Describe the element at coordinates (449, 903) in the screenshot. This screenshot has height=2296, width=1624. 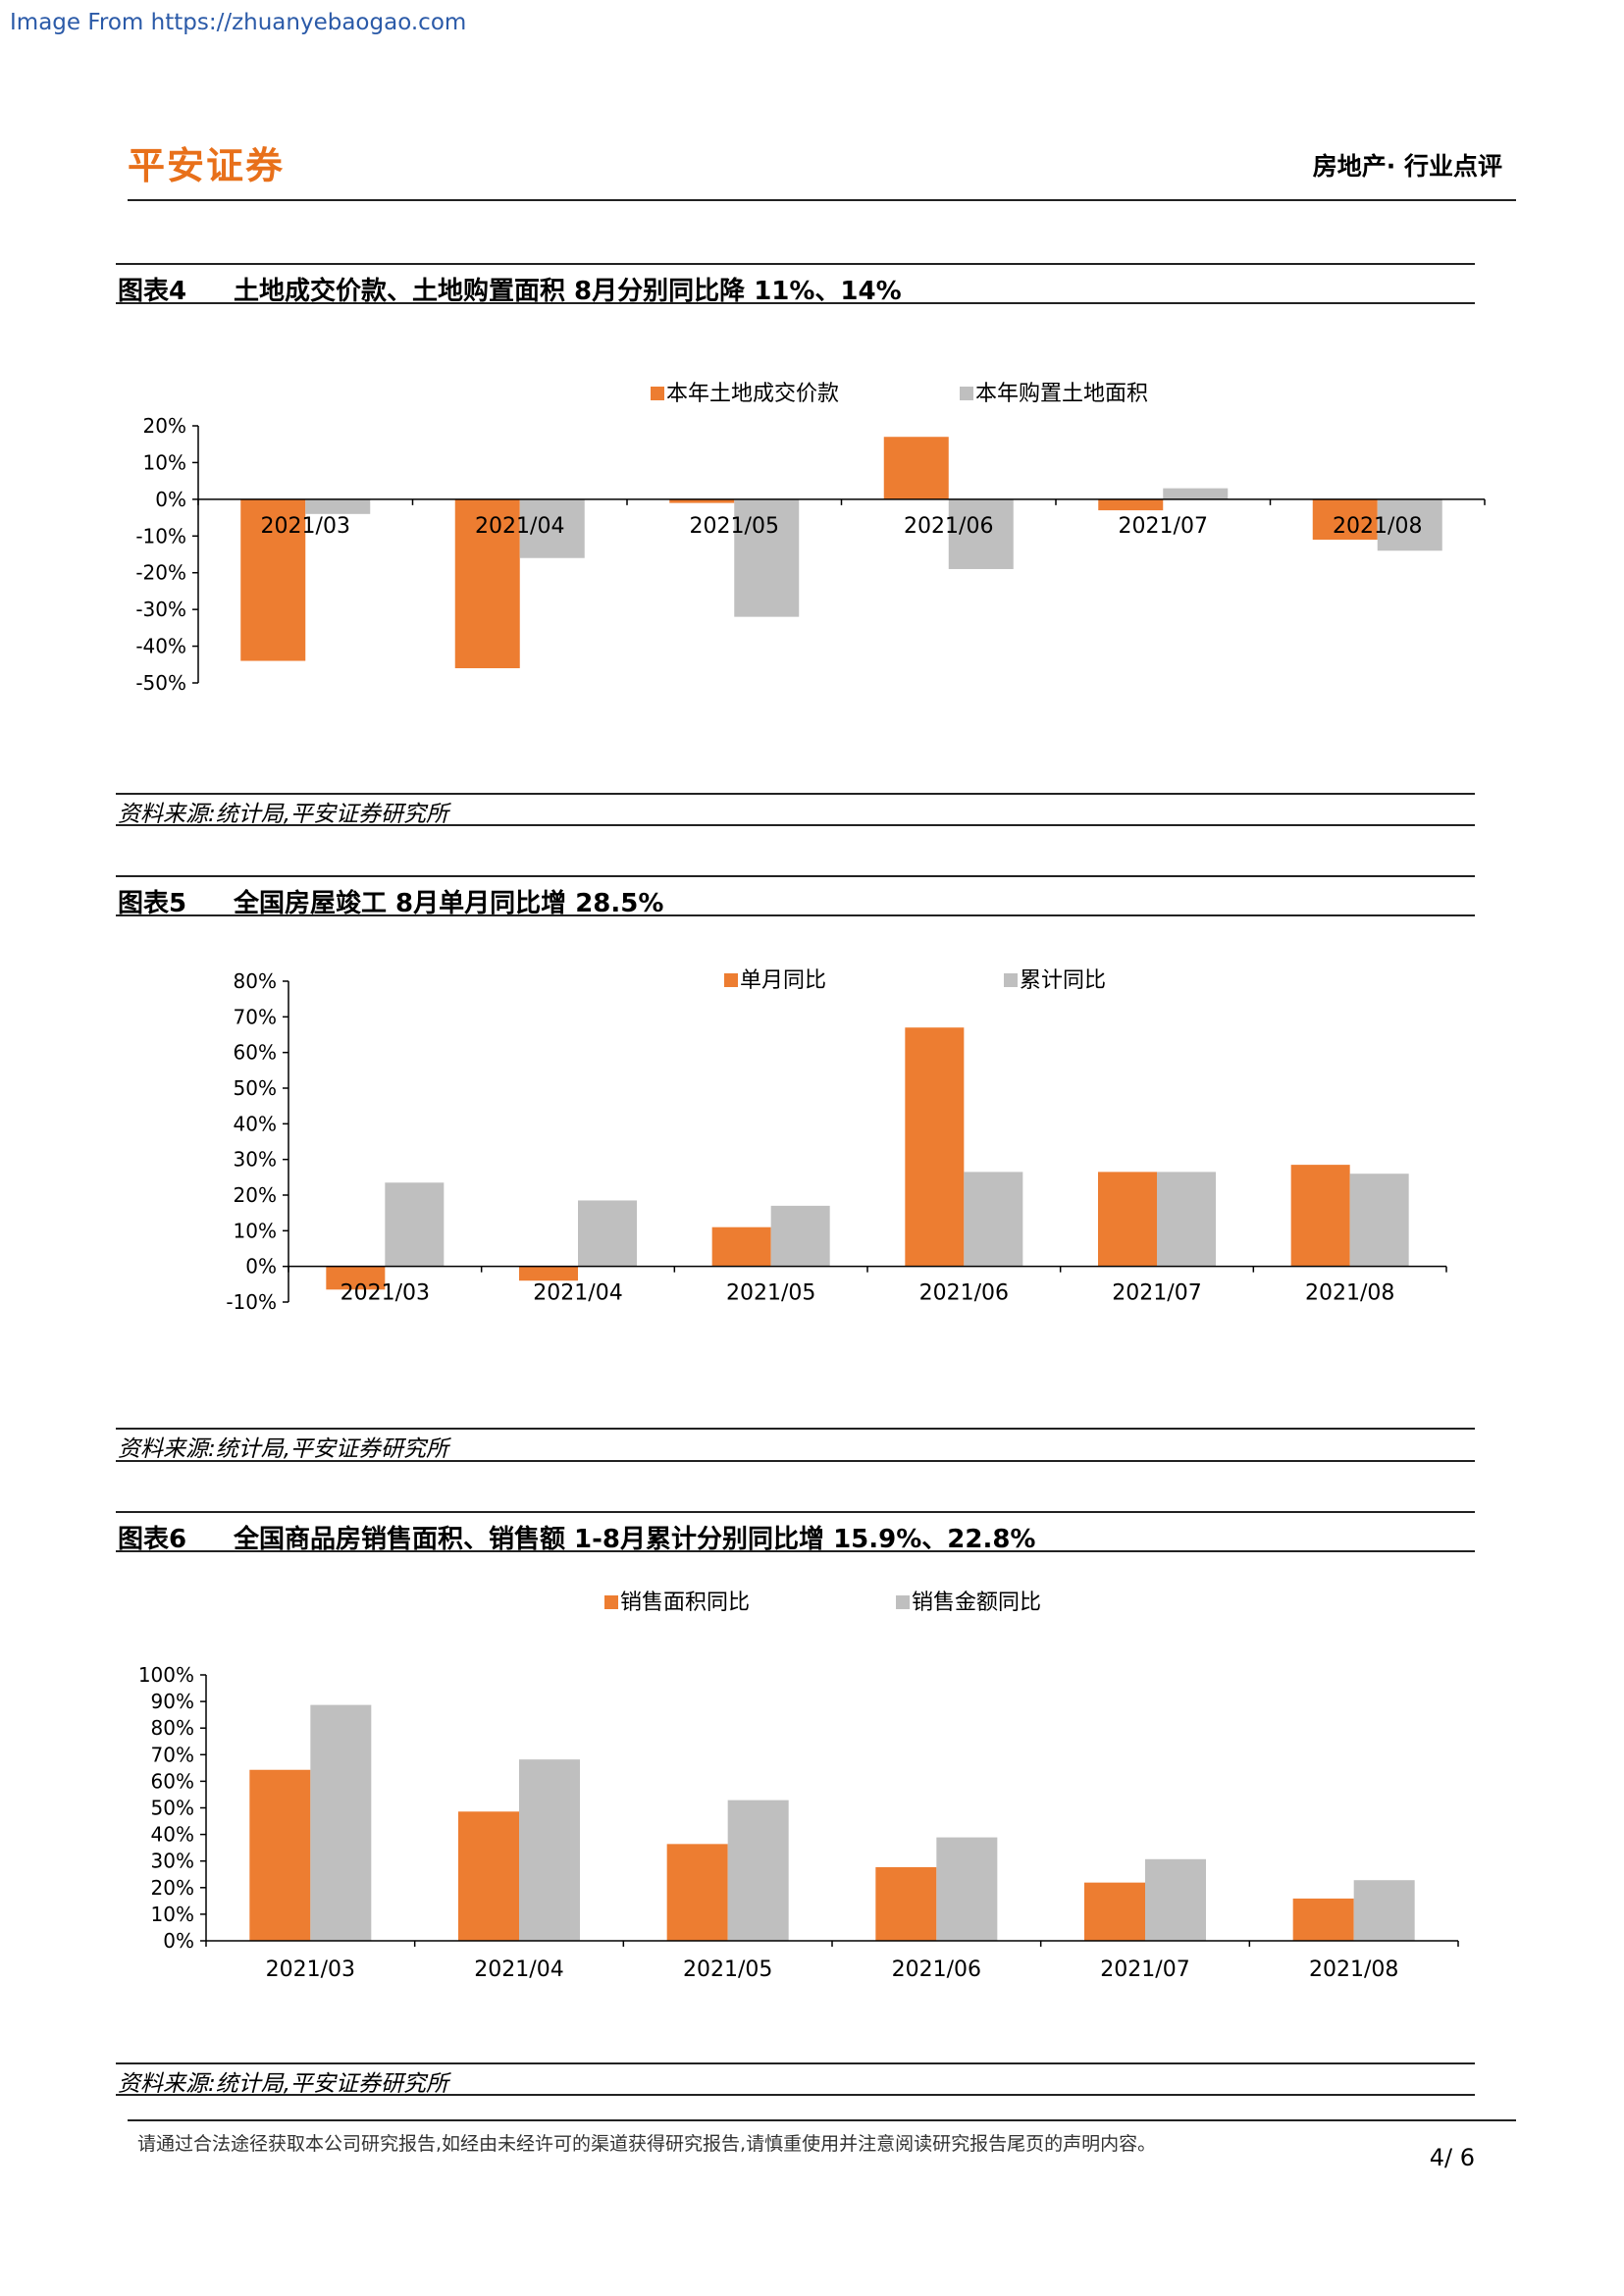
I see `figure-caption: 全国房屋竣工 8月单月同比增 28.5%` at that location.